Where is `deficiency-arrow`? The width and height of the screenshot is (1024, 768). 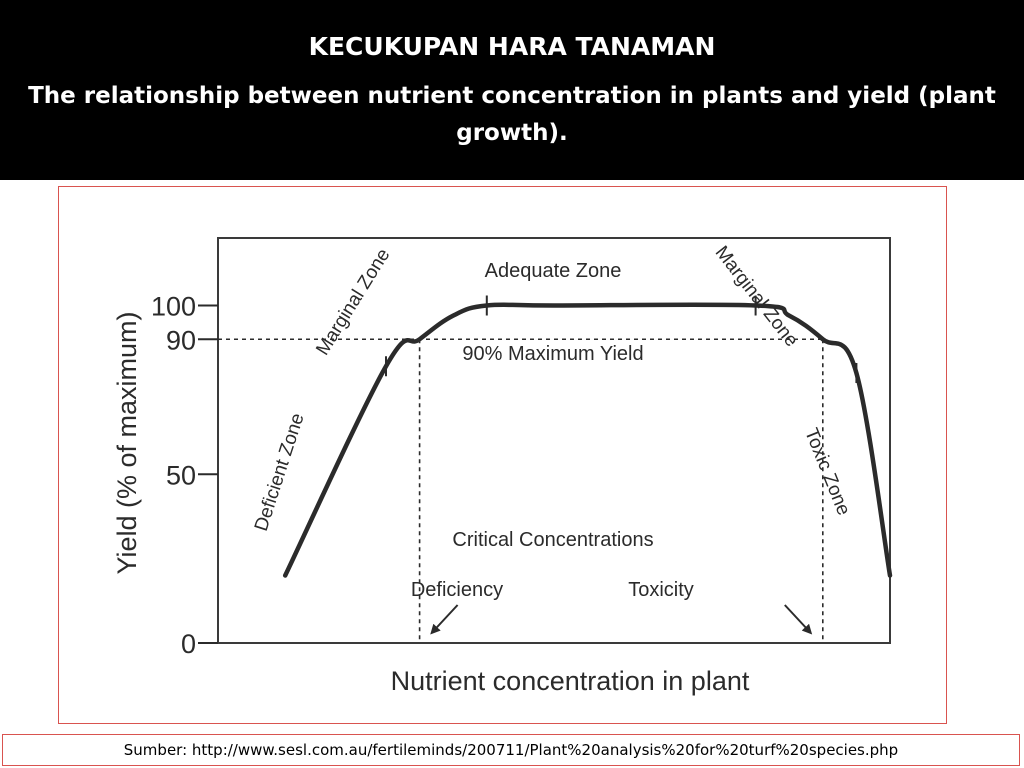 deficiency-arrow is located at coordinates (444, 619).